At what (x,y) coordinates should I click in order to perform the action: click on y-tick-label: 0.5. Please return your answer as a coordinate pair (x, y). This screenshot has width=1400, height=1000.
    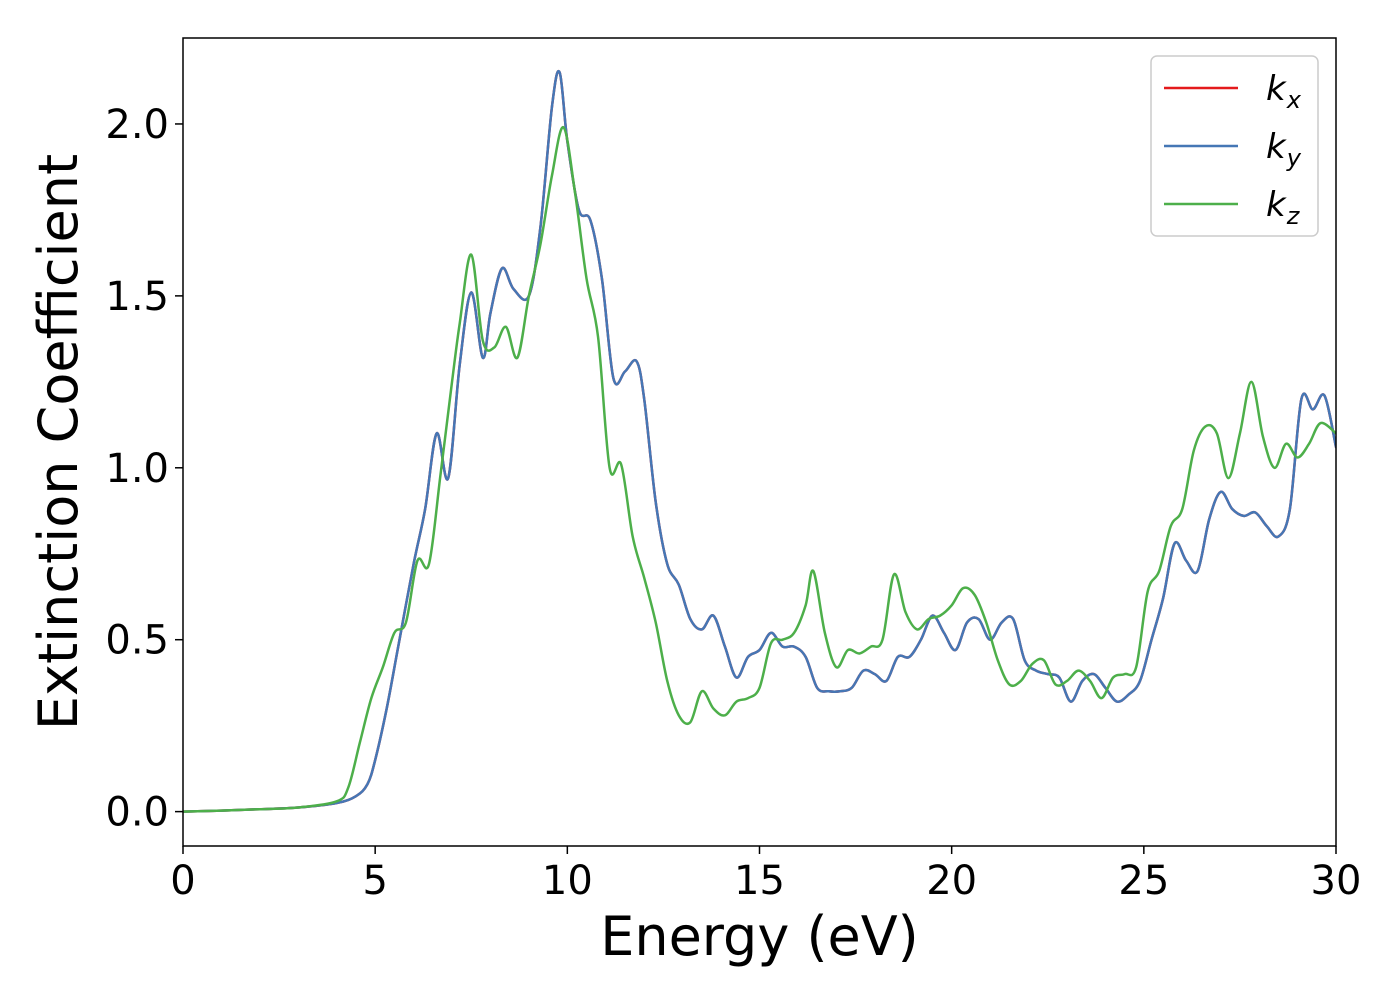
    Looking at the image, I should click on (137, 641).